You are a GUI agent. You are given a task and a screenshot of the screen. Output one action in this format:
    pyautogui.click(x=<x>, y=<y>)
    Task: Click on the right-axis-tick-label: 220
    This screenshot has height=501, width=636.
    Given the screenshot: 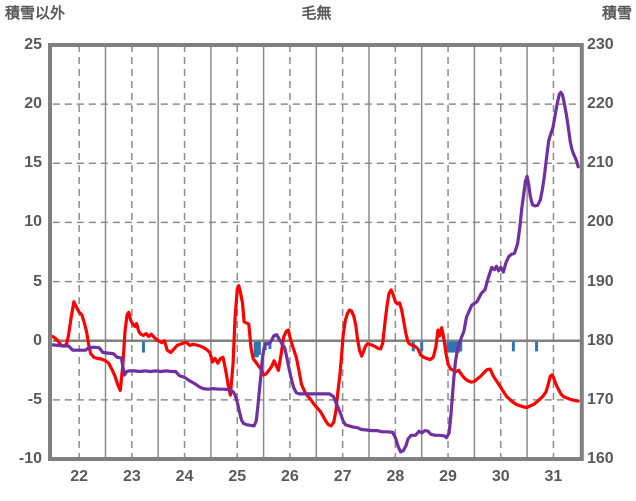 What is the action you would take?
    pyautogui.click(x=600, y=104)
    